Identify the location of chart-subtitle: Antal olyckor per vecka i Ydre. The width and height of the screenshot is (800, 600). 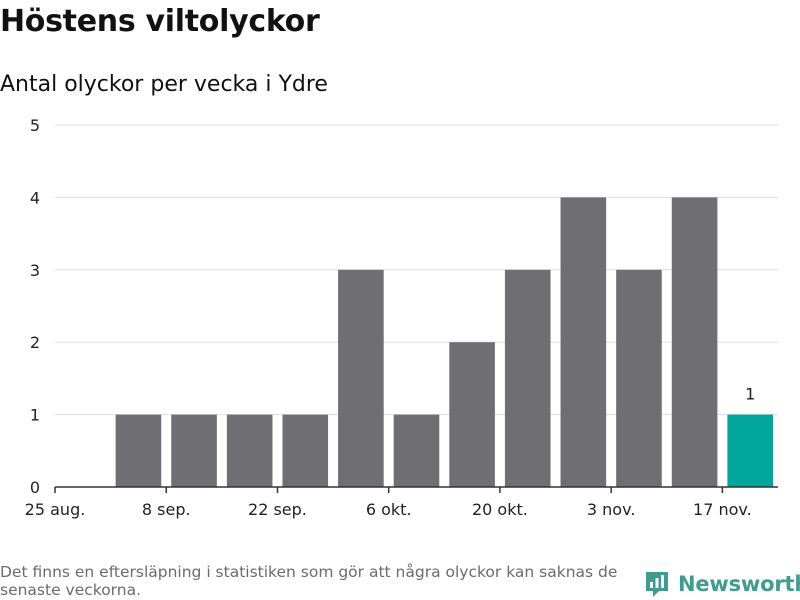
(164, 84).